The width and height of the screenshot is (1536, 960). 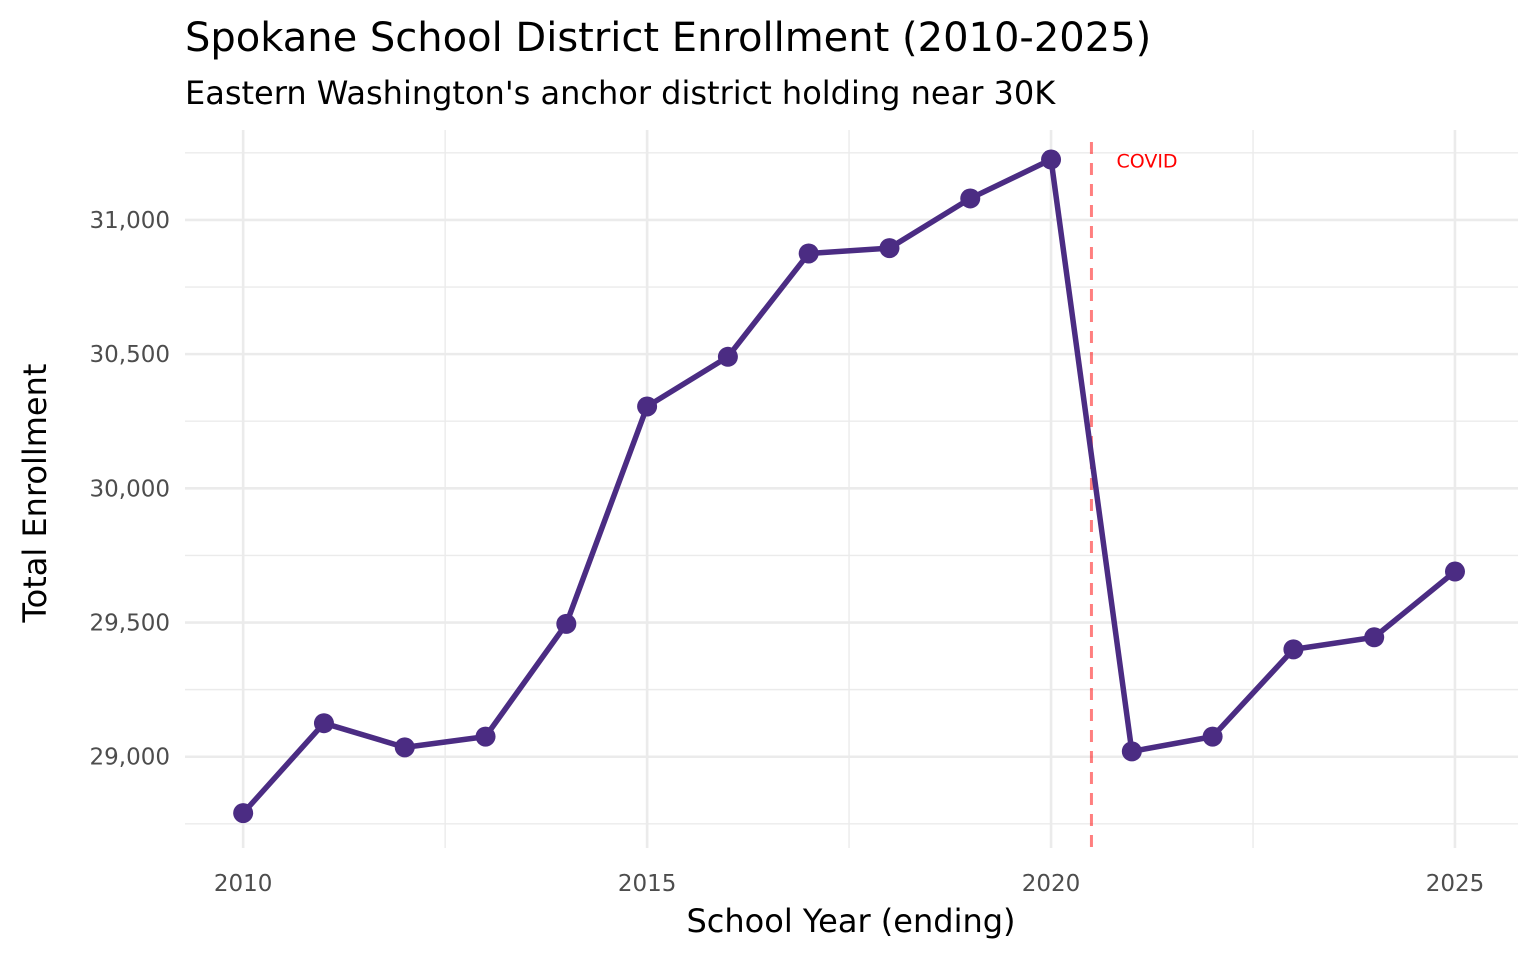 I want to click on y-axis-ticks: 29,000 29,500 30,000 30,500 31,000, so click(x=130, y=489).